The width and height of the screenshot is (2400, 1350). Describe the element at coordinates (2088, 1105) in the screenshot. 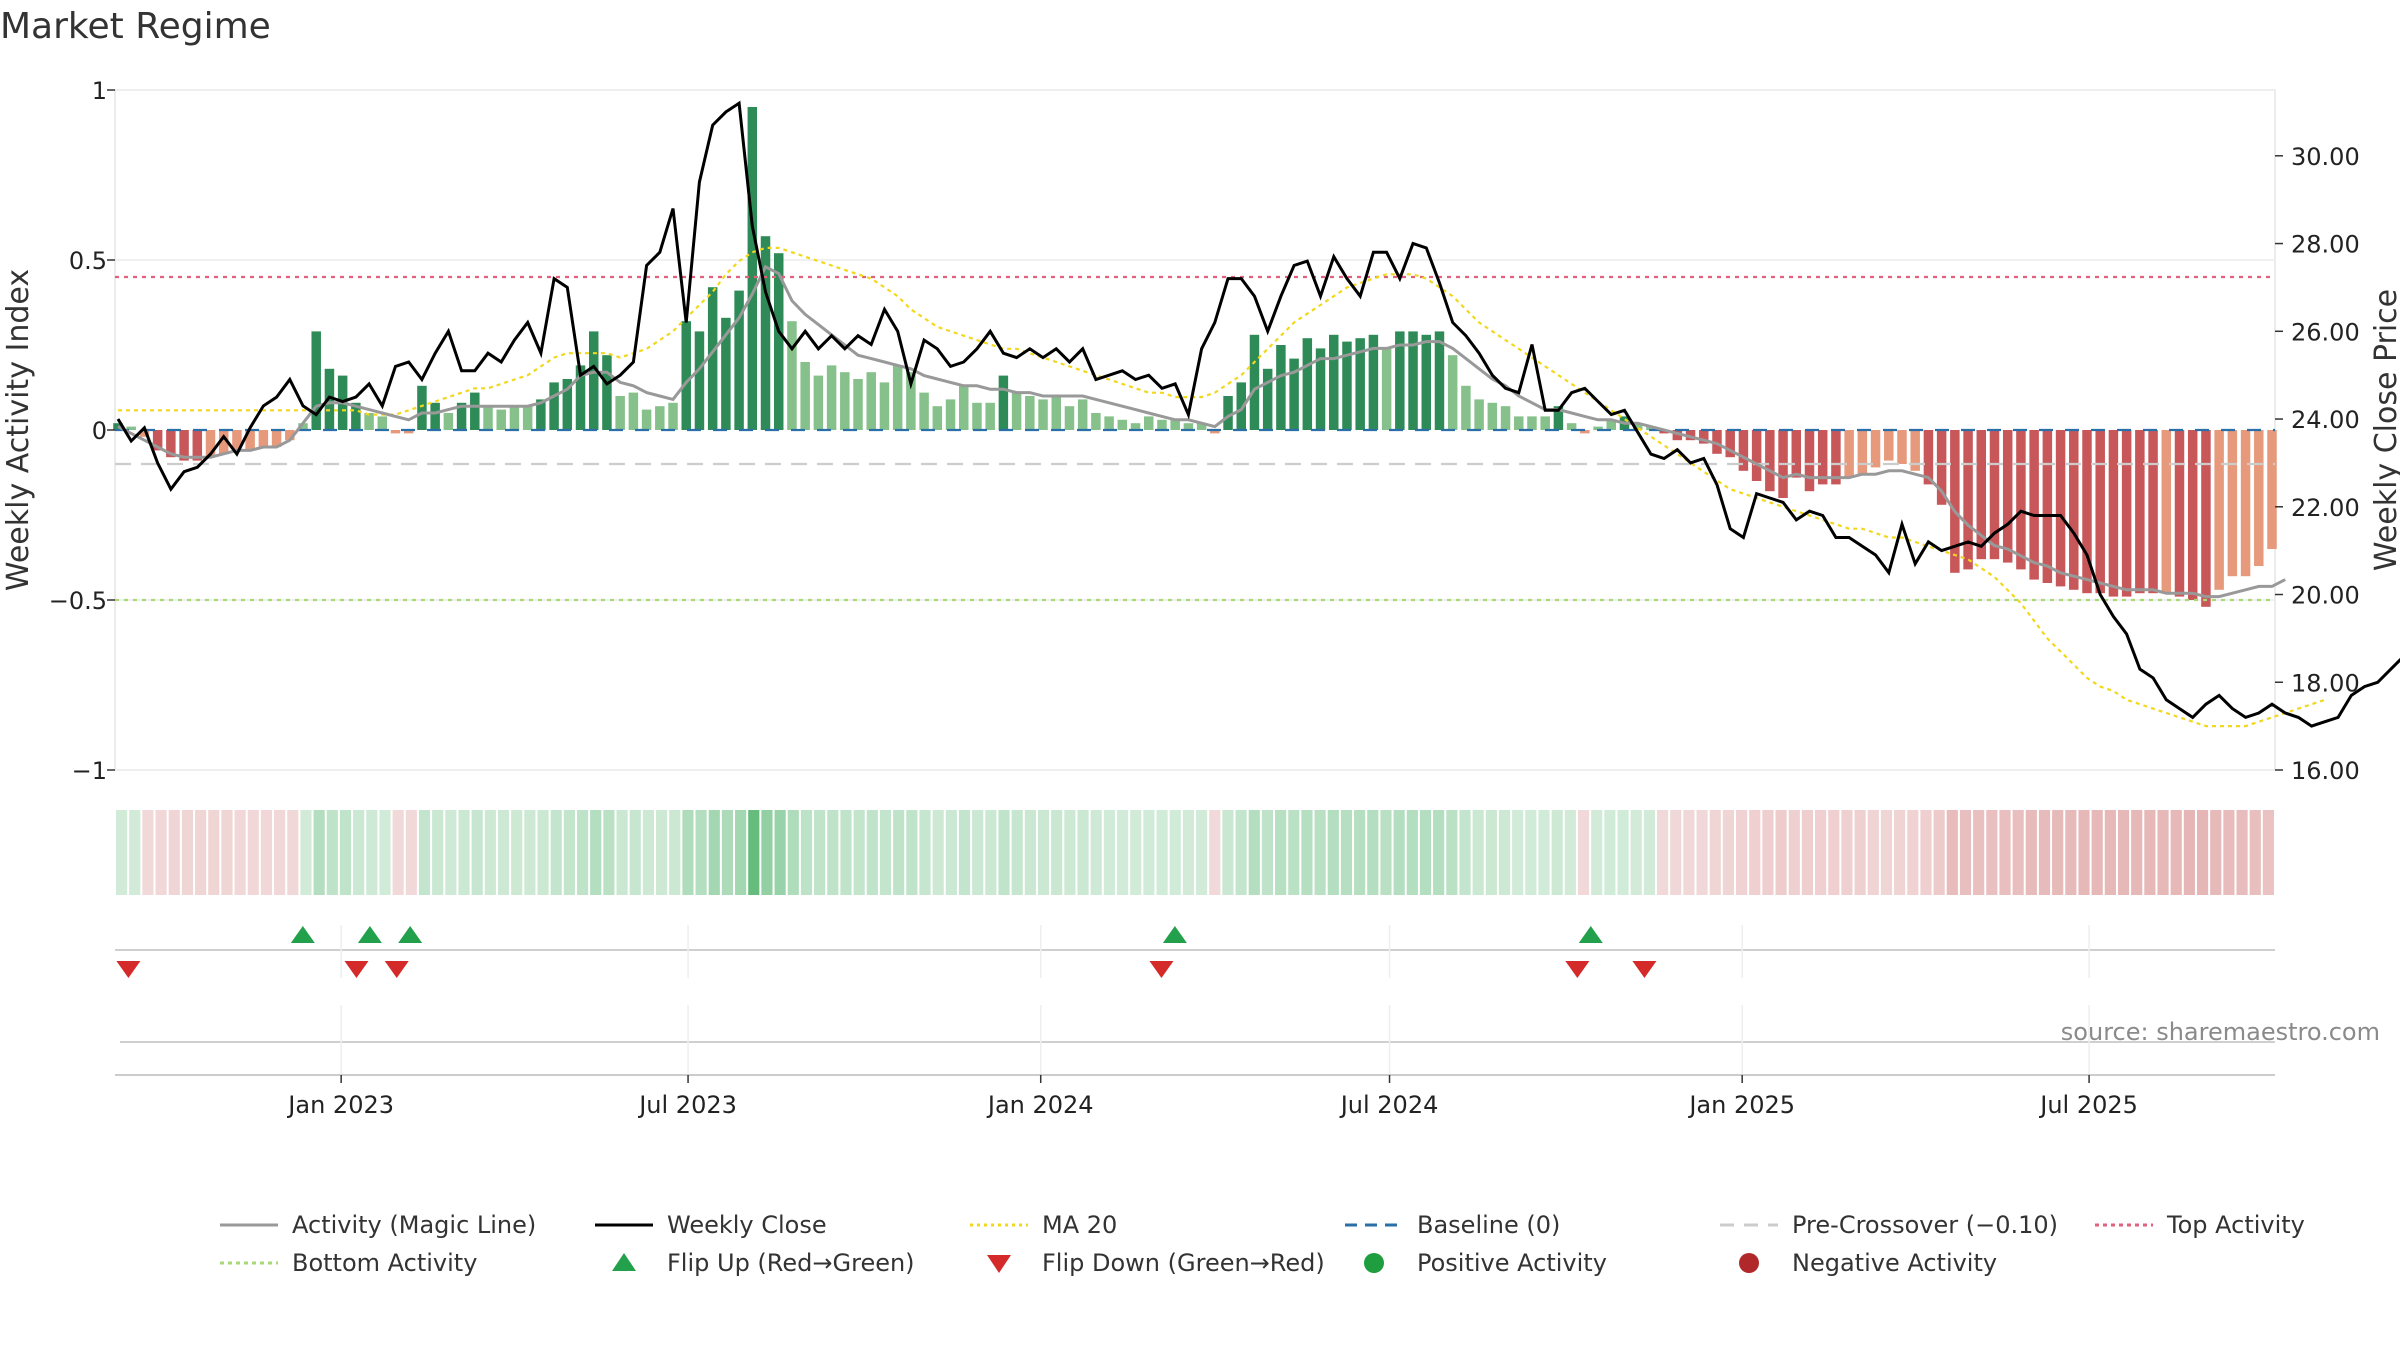

I see `x-tick-label: Jul 2025` at that location.